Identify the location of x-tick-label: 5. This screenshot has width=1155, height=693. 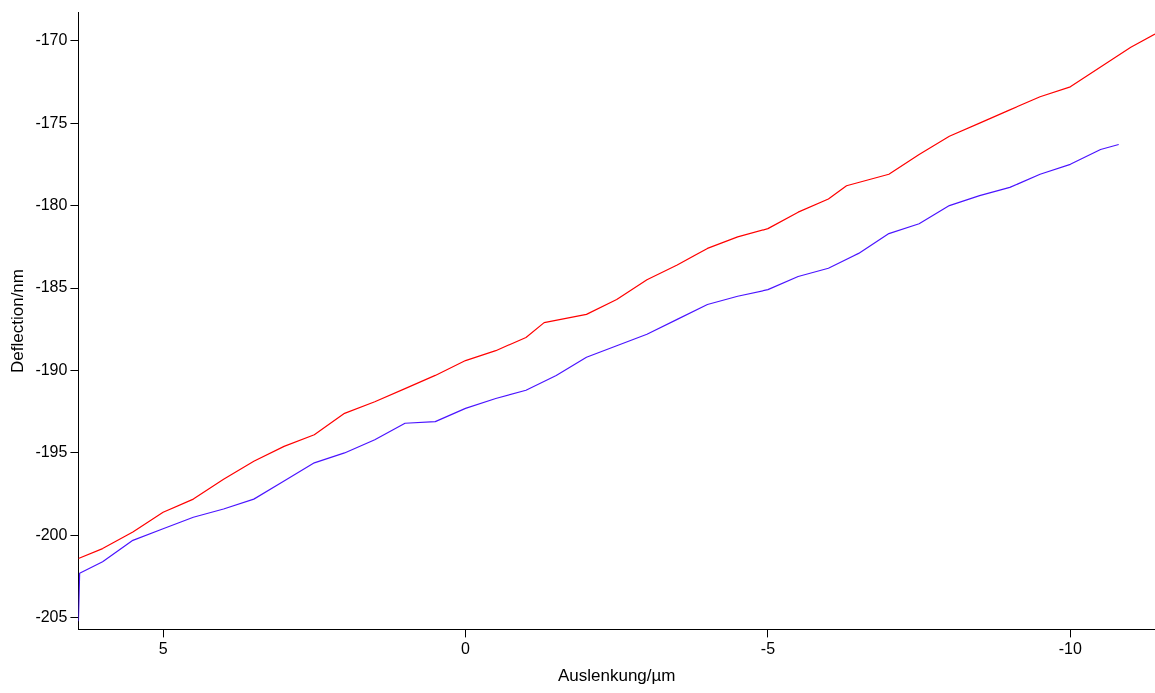
(163, 649).